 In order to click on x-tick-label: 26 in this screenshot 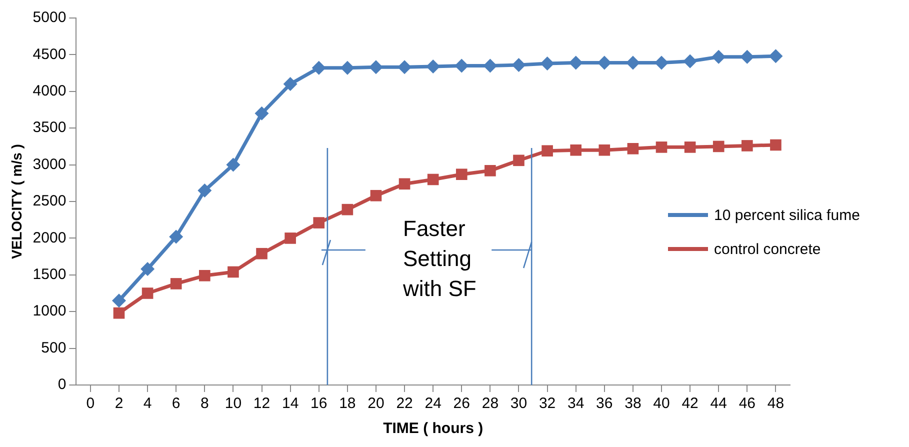, I will do `click(461, 403)`.